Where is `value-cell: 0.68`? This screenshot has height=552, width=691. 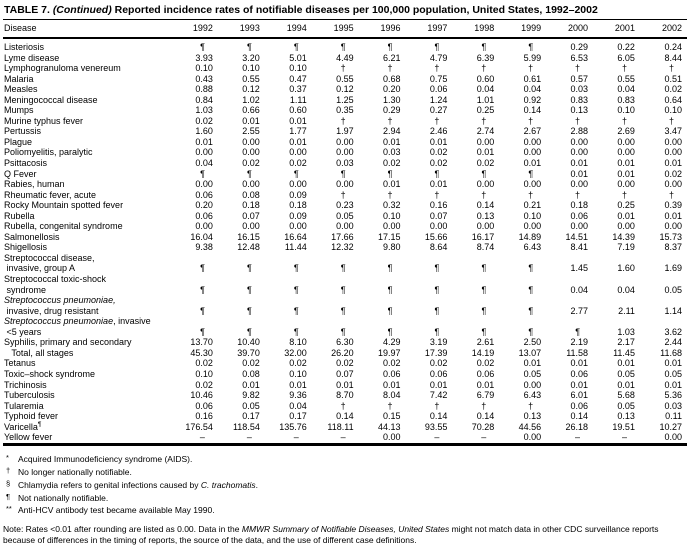
value-cell: 0.68 is located at coordinates (391, 78).